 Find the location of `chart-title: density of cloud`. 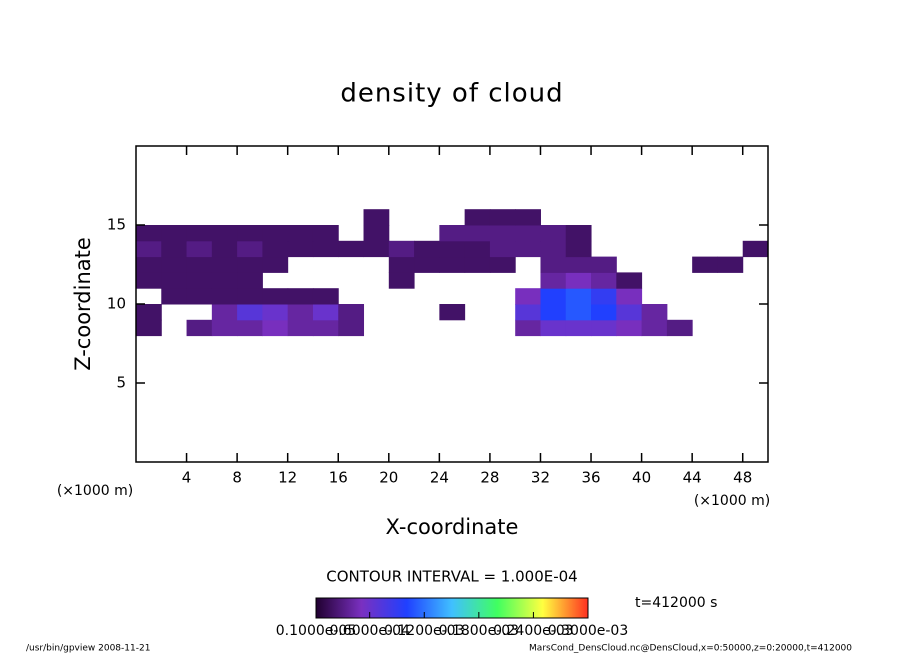

chart-title: density of cloud is located at coordinates (451, 94).